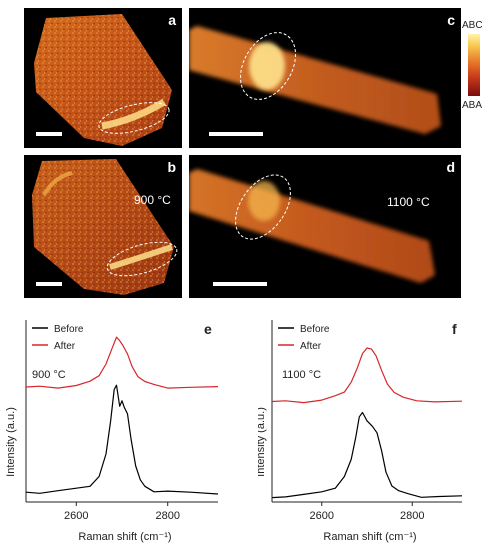  I want to click on annotation-e: 900 °C, so click(49, 375).